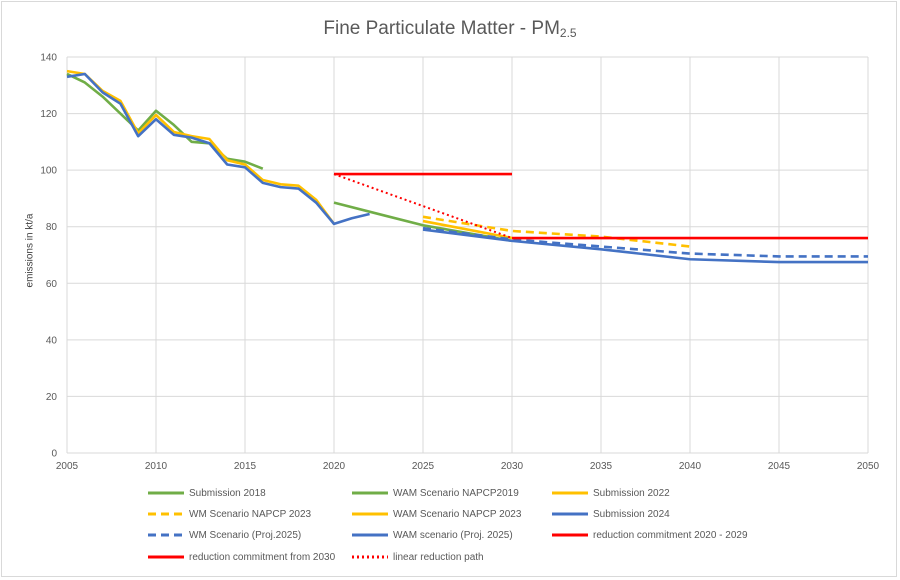 The image size is (900, 580). Describe the element at coordinates (52, 284) in the screenshot. I see `y-tick-label: 60` at that location.